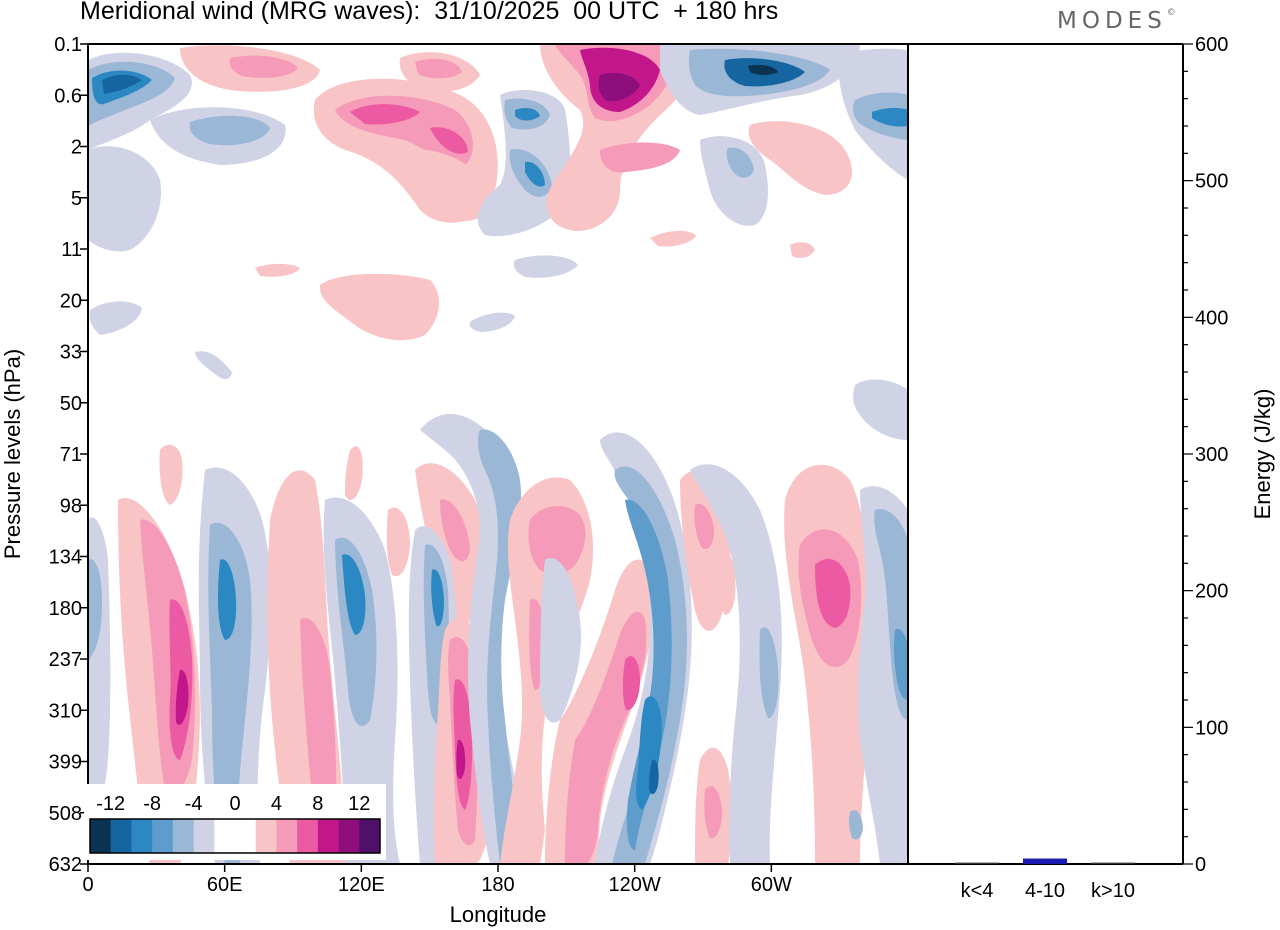 This screenshot has height=930, width=1280. I want to click on colorbar-label: 8, so click(317, 804).